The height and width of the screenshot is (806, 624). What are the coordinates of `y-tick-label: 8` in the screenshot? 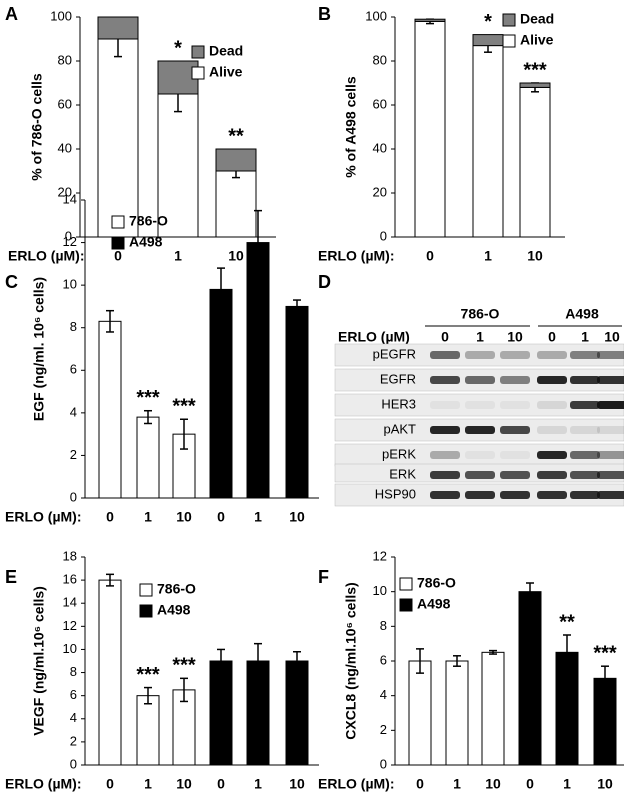 It's located at (383, 625).